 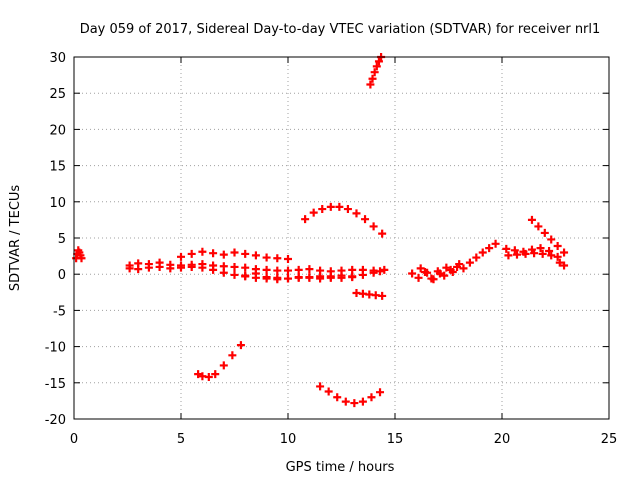 I want to click on x-axis-label: GPS time / hours, so click(x=340, y=467).